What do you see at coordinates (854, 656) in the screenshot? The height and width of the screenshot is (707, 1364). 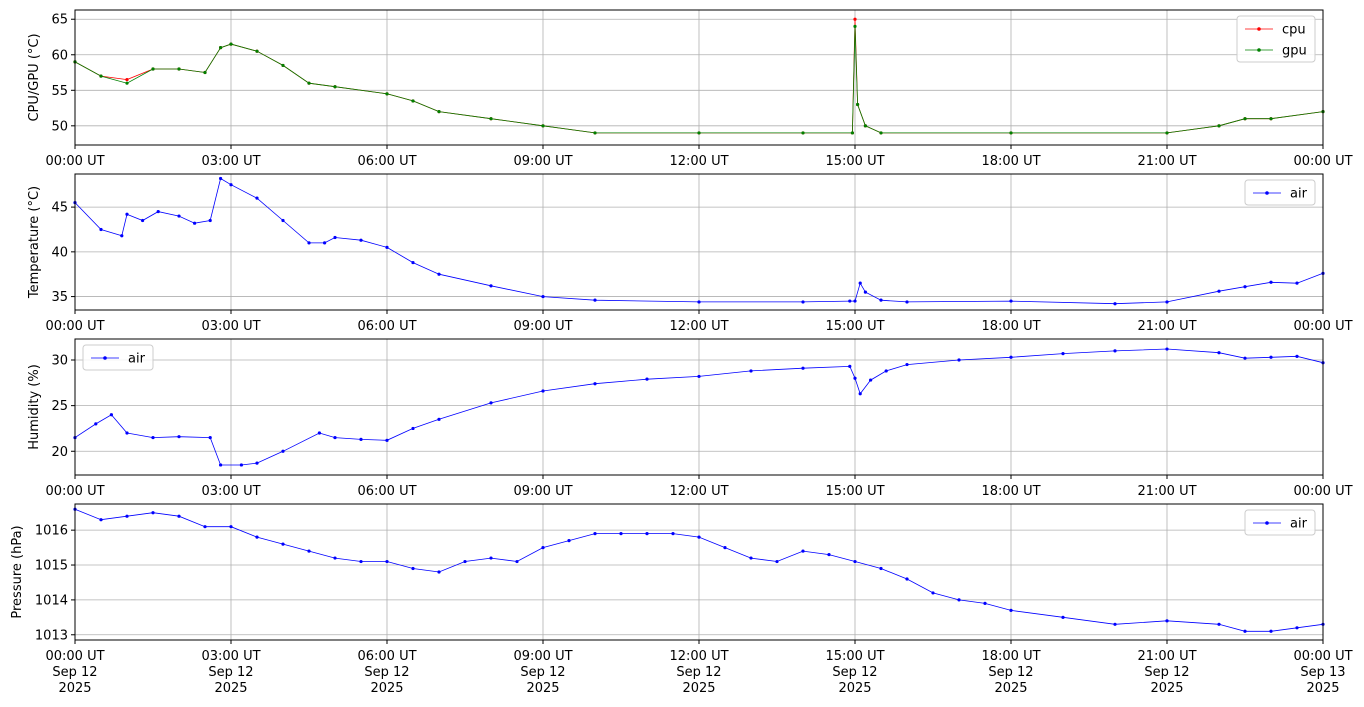 I see `x-tick-label: 15:00 UT` at bounding box center [854, 656].